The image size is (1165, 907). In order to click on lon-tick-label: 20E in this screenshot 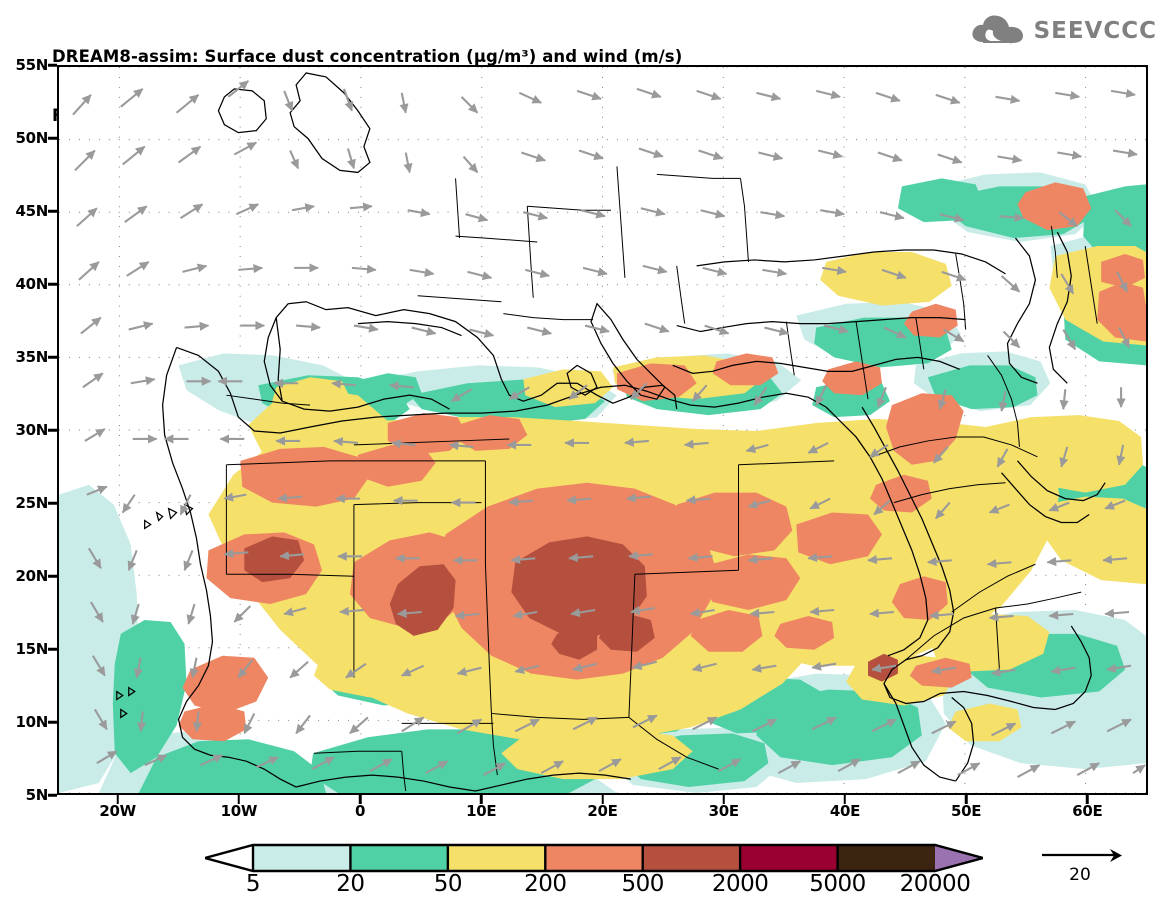, I will do `click(602, 811)`.